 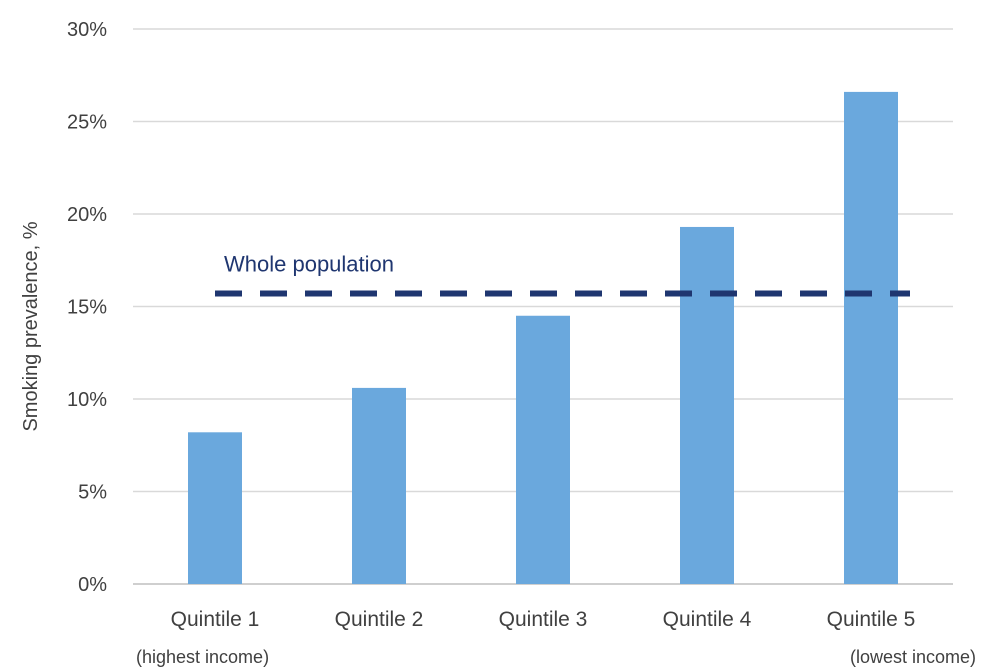 I want to click on y-axis-title: Smoking prevalence, %, so click(x=31, y=326).